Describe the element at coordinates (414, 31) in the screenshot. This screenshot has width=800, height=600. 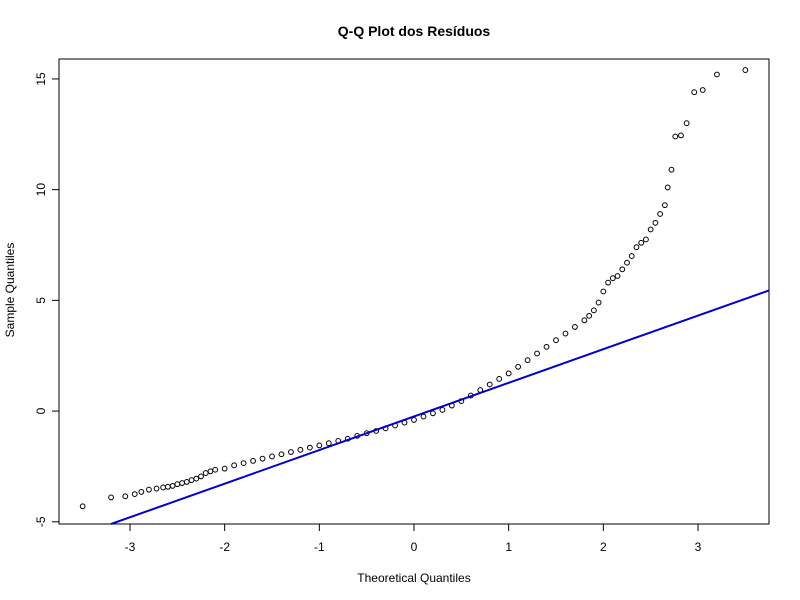
I see `chart-title: Q-Q Plot dos Resíduos` at that location.